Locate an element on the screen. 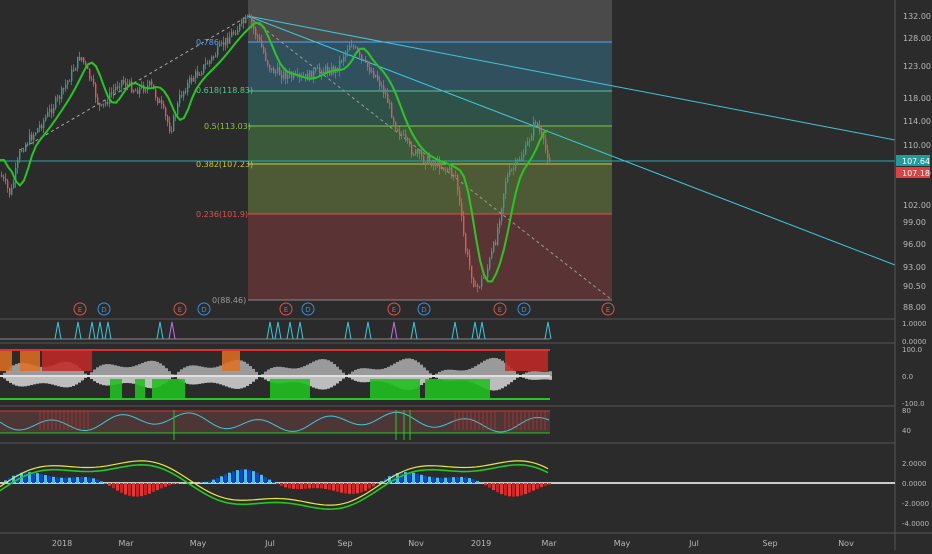  indicator-axis-label: 1.0000 is located at coordinates (914, 324).